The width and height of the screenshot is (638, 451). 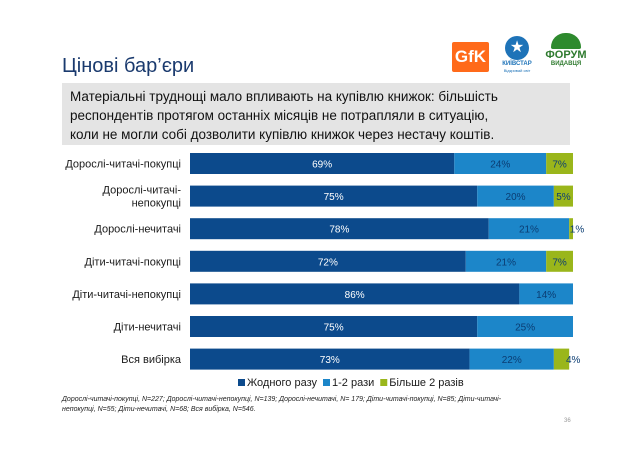 What do you see at coordinates (123, 165) in the screenshot?
I see `category-label: Дорослі-читачі-покупці` at bounding box center [123, 165].